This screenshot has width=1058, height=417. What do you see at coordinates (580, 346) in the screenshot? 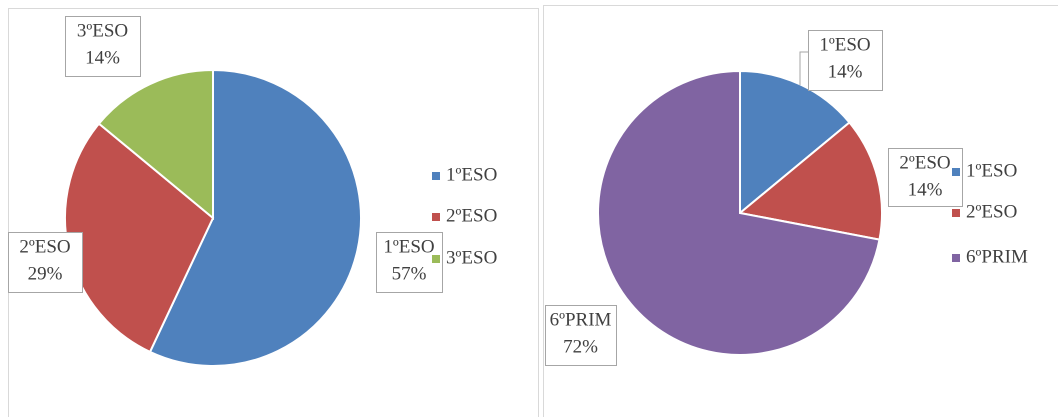
I see `data-label-value: 72%` at bounding box center [580, 346].